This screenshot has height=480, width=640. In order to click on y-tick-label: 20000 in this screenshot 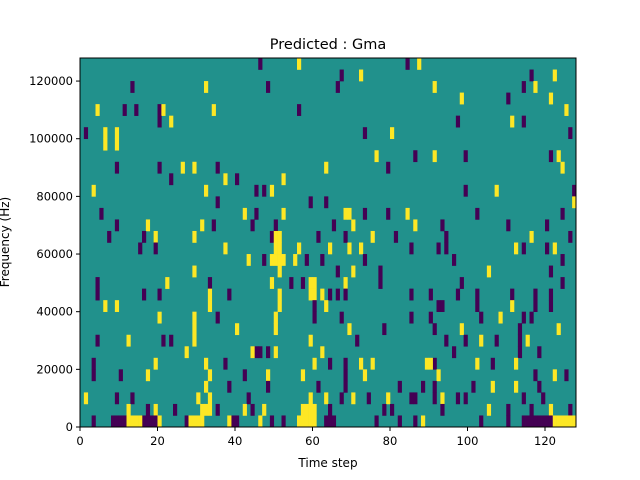, I will do `click(54, 369)`.